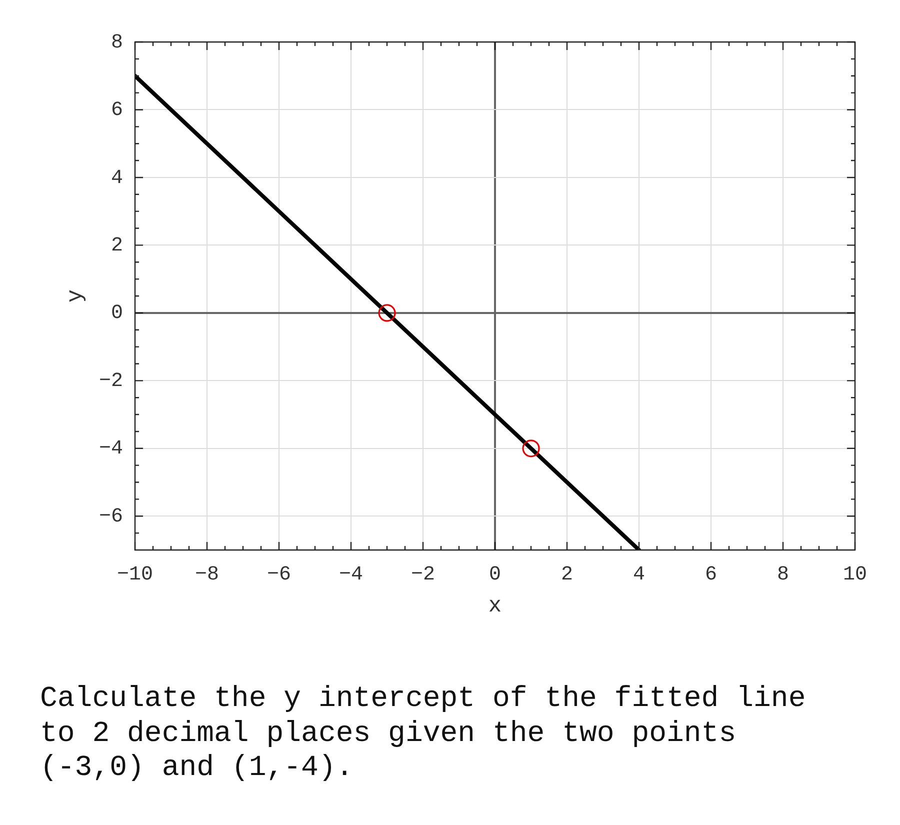 This screenshot has width=900, height=825. Describe the element at coordinates (110, 516) in the screenshot. I see `y-tick-label: −6` at that location.